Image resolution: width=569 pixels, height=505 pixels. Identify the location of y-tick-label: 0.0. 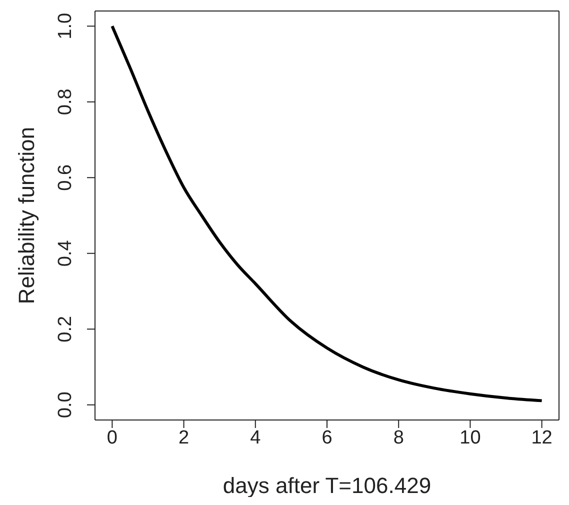
(65, 405).